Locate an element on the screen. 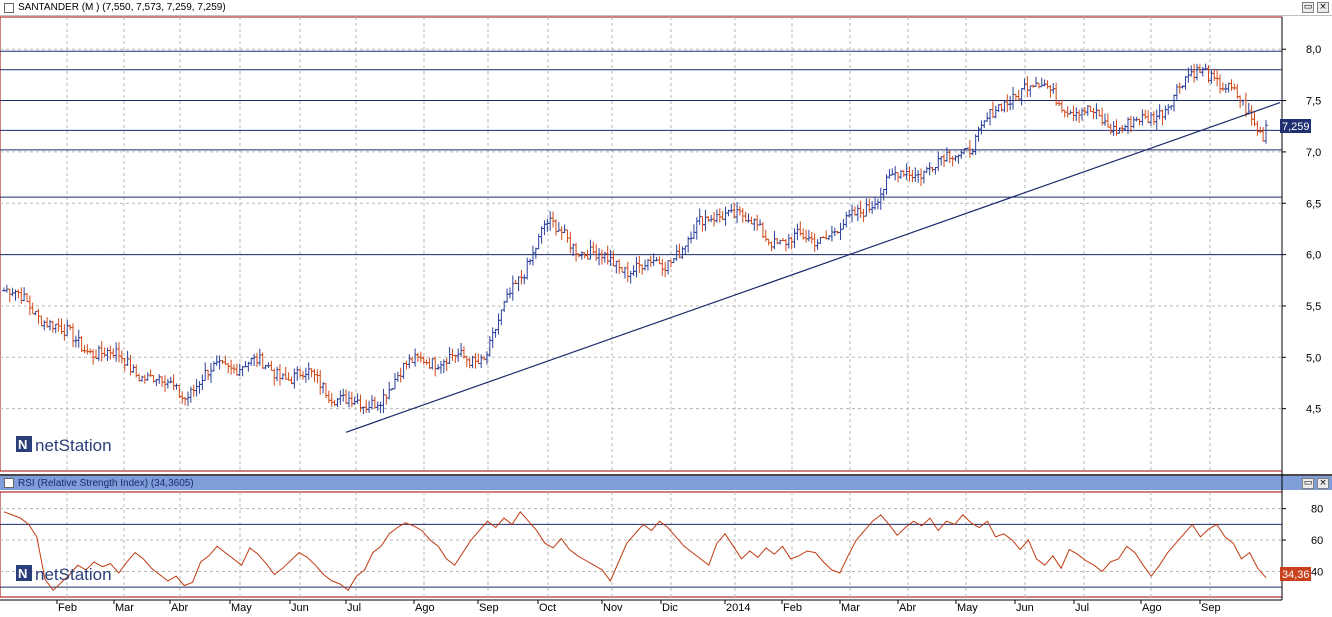 This screenshot has height=617, width=1332. rsi-pane-close-button: × is located at coordinates (1323, 483).